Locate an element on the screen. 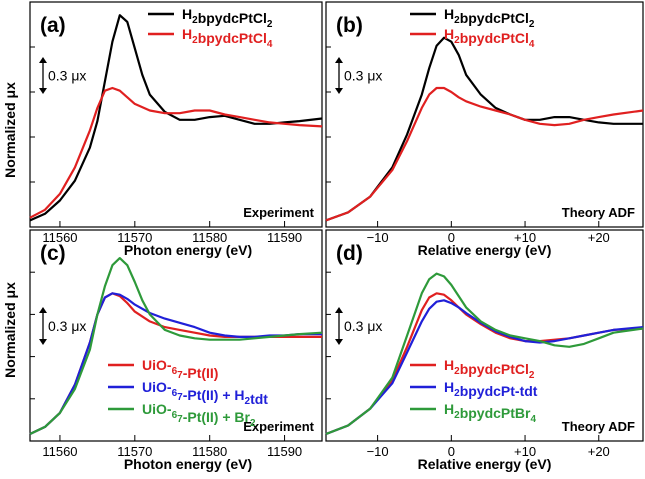  legend-entry-uio-67-pt-ii-br2: UiO-67-Pt(II) + Br2 is located at coordinates (199, 415).